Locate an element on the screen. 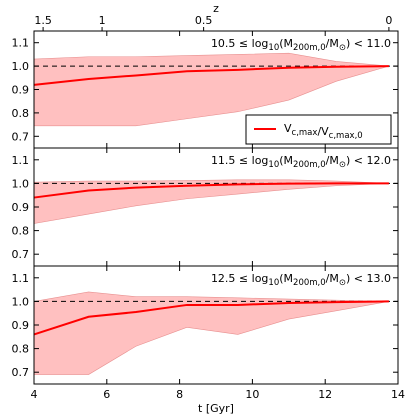  z-tick-label: 0 is located at coordinates (388, 20).